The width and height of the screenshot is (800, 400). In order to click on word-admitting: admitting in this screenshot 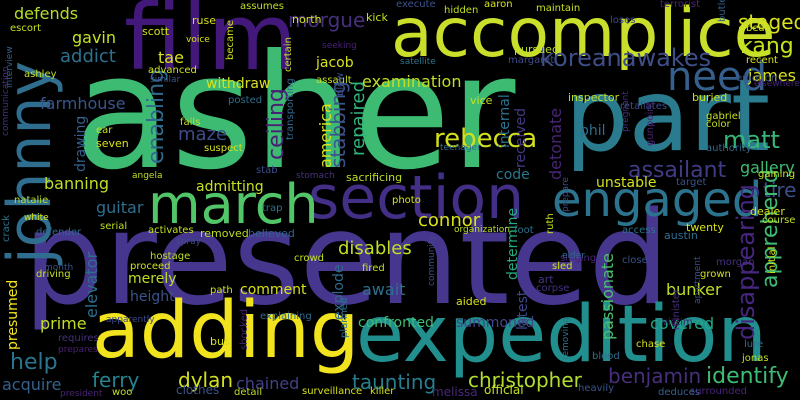, I will do `click(230, 187)`.